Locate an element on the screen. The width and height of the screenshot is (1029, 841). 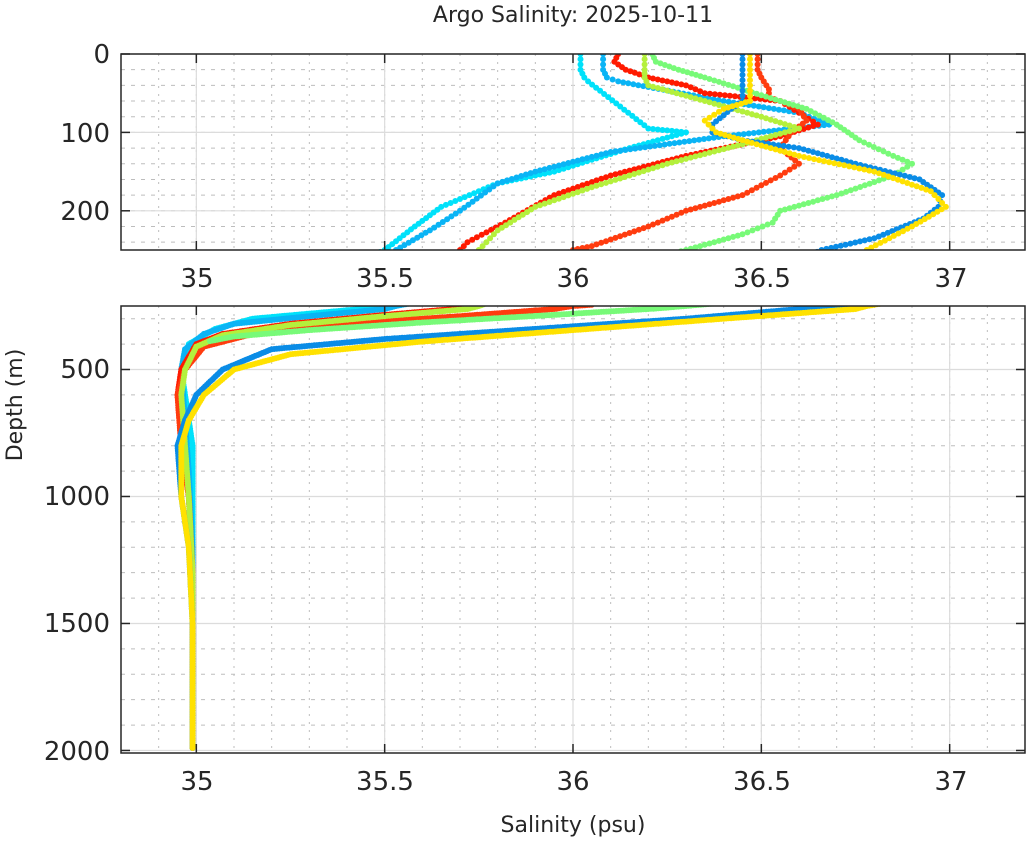
upper-xtick-label: 36.5 is located at coordinates (762, 279).